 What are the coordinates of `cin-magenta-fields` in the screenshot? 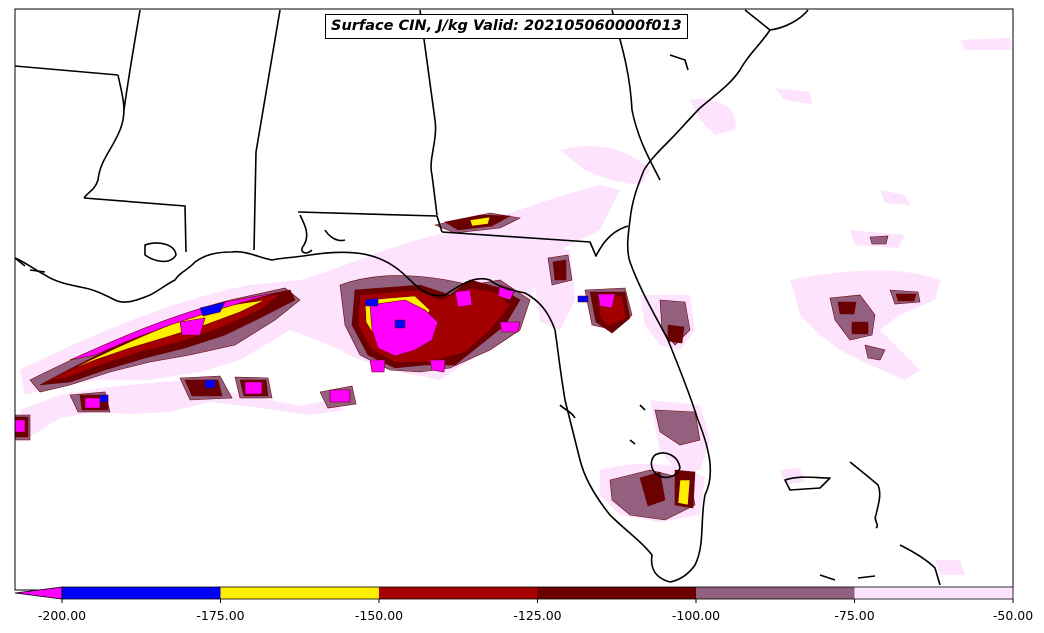 It's located at (315, 358).